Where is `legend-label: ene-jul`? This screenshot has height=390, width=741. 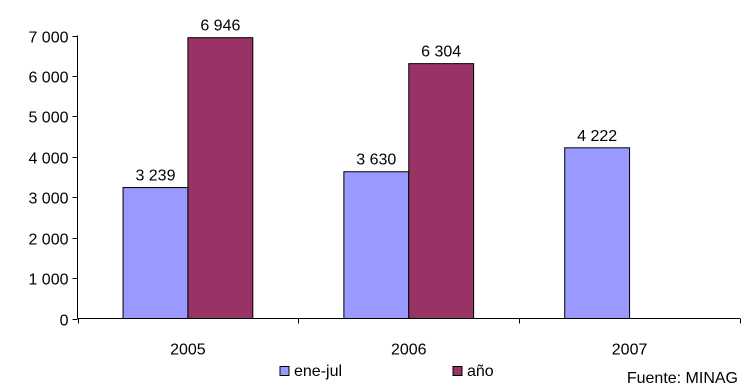
legend-label: ene-jul is located at coordinates (318, 371).